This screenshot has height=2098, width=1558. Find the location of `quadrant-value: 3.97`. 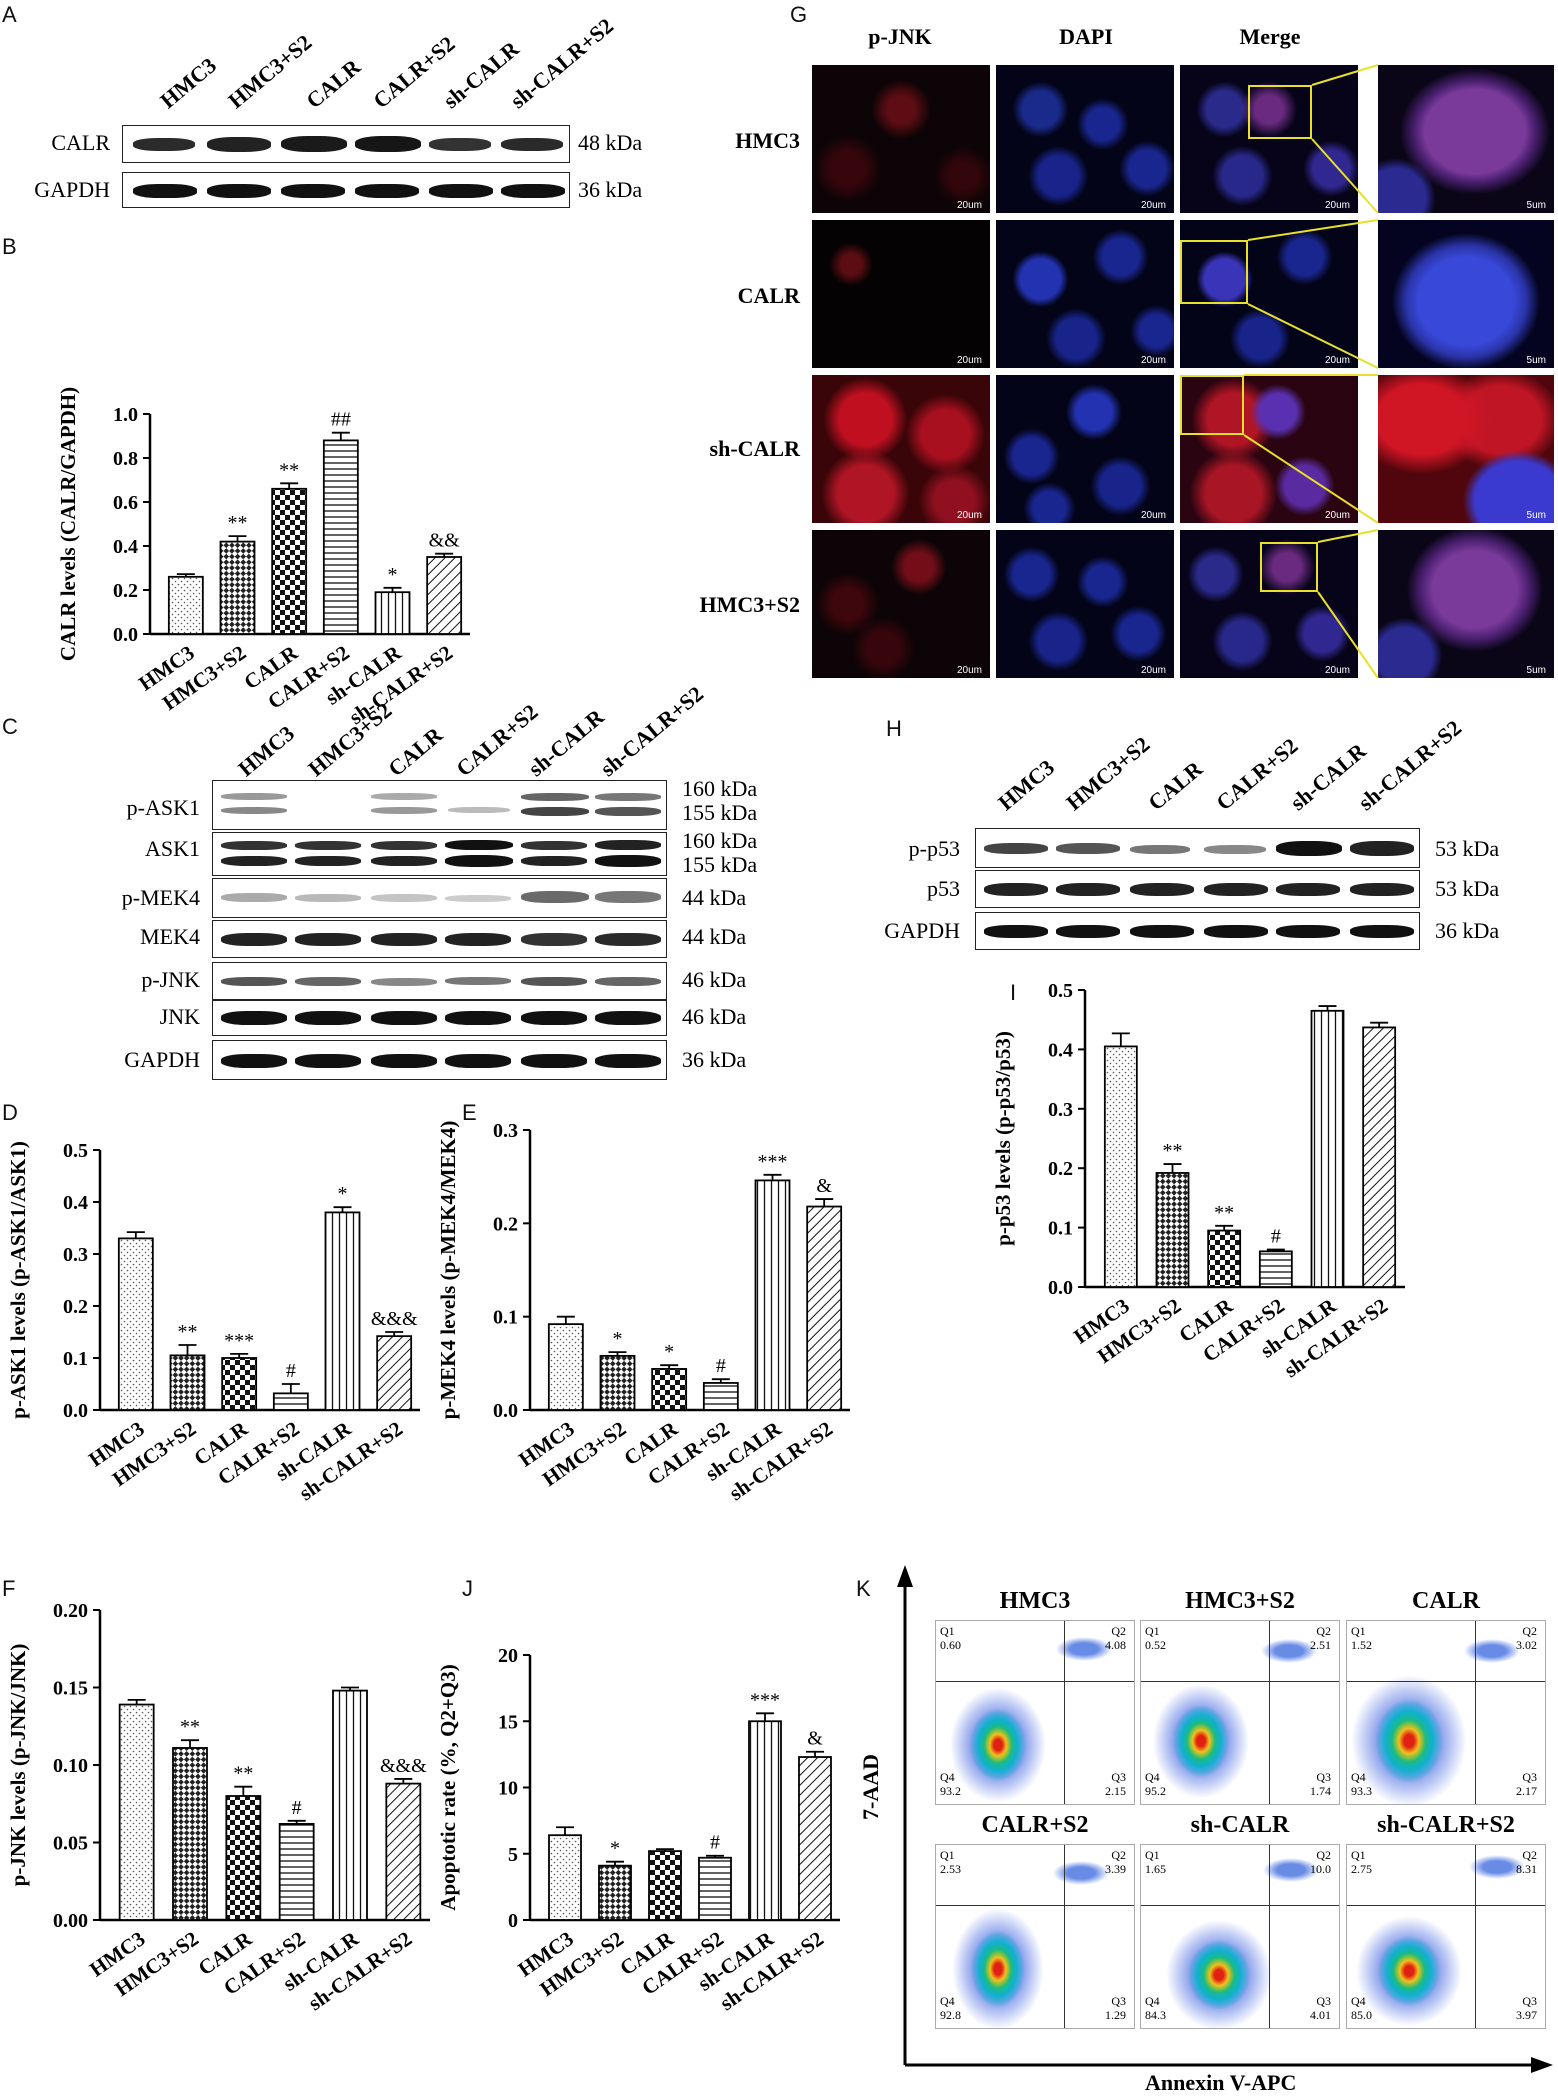

quadrant-value: 3.97 is located at coordinates (1526, 2015).